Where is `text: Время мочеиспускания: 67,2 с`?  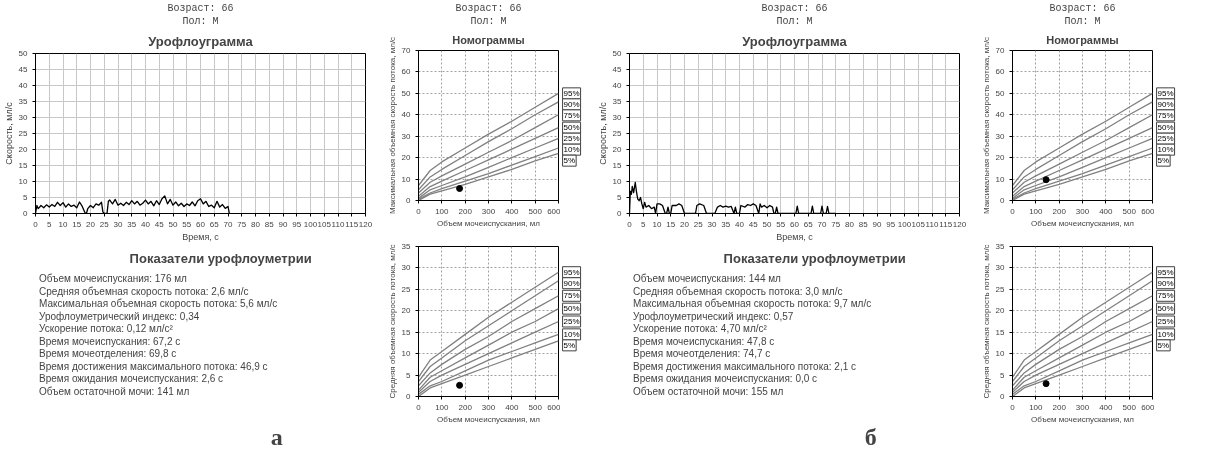
text: Время мочеиспускания: 67,2 с is located at coordinates (110, 341).